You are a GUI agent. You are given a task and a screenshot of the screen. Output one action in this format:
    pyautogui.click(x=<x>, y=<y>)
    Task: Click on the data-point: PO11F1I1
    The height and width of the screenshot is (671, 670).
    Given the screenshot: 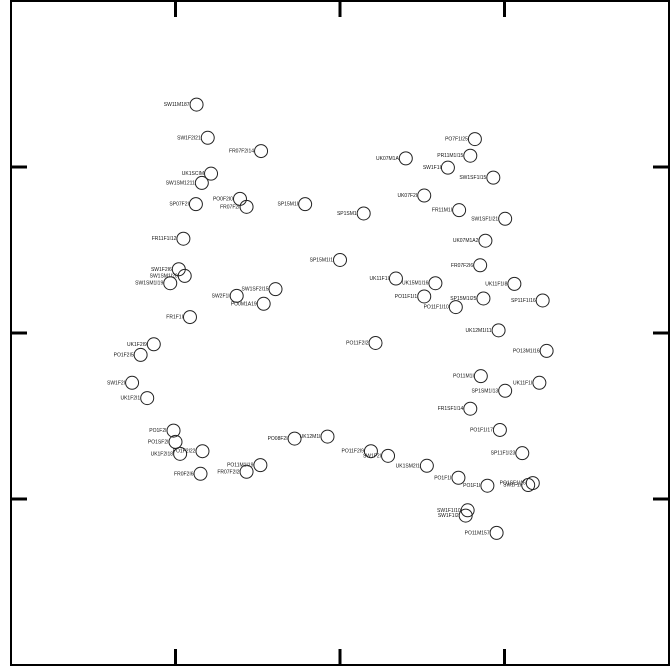 What is the action you would take?
    pyautogui.click(x=413, y=296)
    